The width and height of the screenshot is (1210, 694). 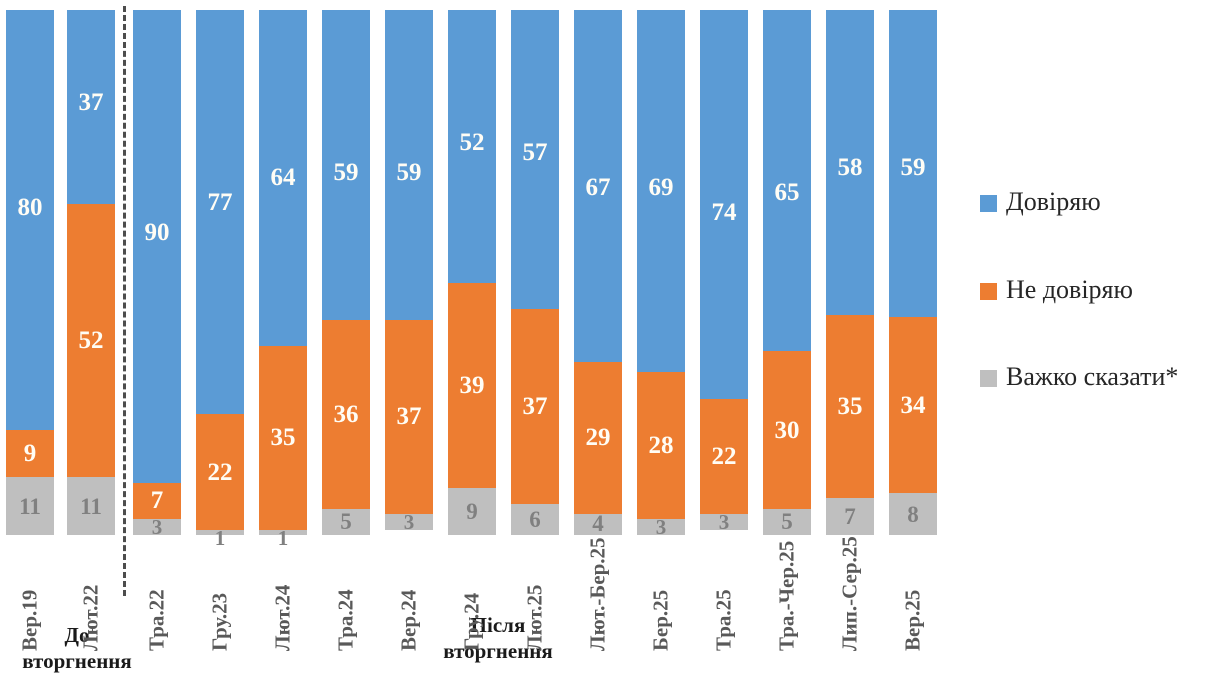 I want to click on bar-segment-blue: 77, so click(x=220, y=212).